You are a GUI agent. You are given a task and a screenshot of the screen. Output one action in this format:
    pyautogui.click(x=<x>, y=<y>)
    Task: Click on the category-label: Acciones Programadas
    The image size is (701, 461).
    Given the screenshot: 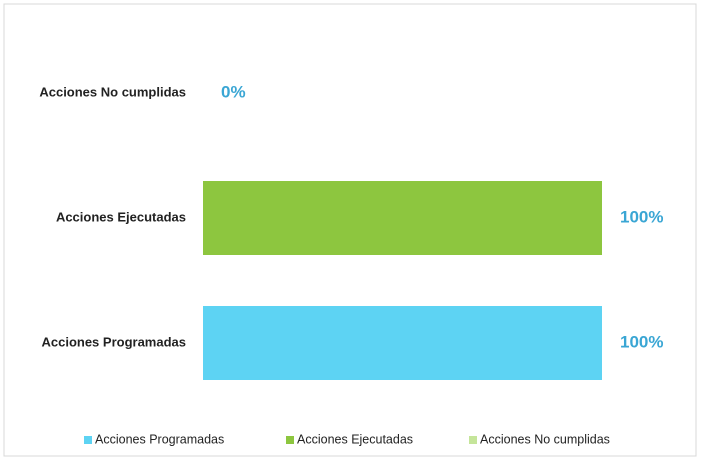 What is the action you would take?
    pyautogui.click(x=113, y=341)
    